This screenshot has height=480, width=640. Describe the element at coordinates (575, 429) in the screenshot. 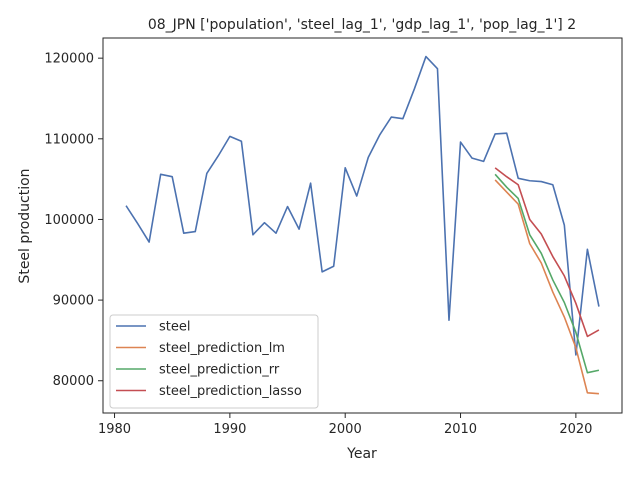

I see `x-tick-label: 2020` at that location.